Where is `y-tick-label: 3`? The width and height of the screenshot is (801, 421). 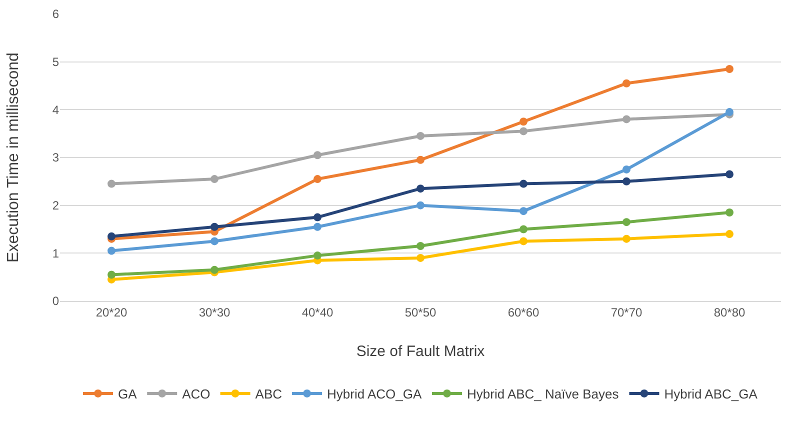 y-tick-label: 3 is located at coordinates (56, 157).